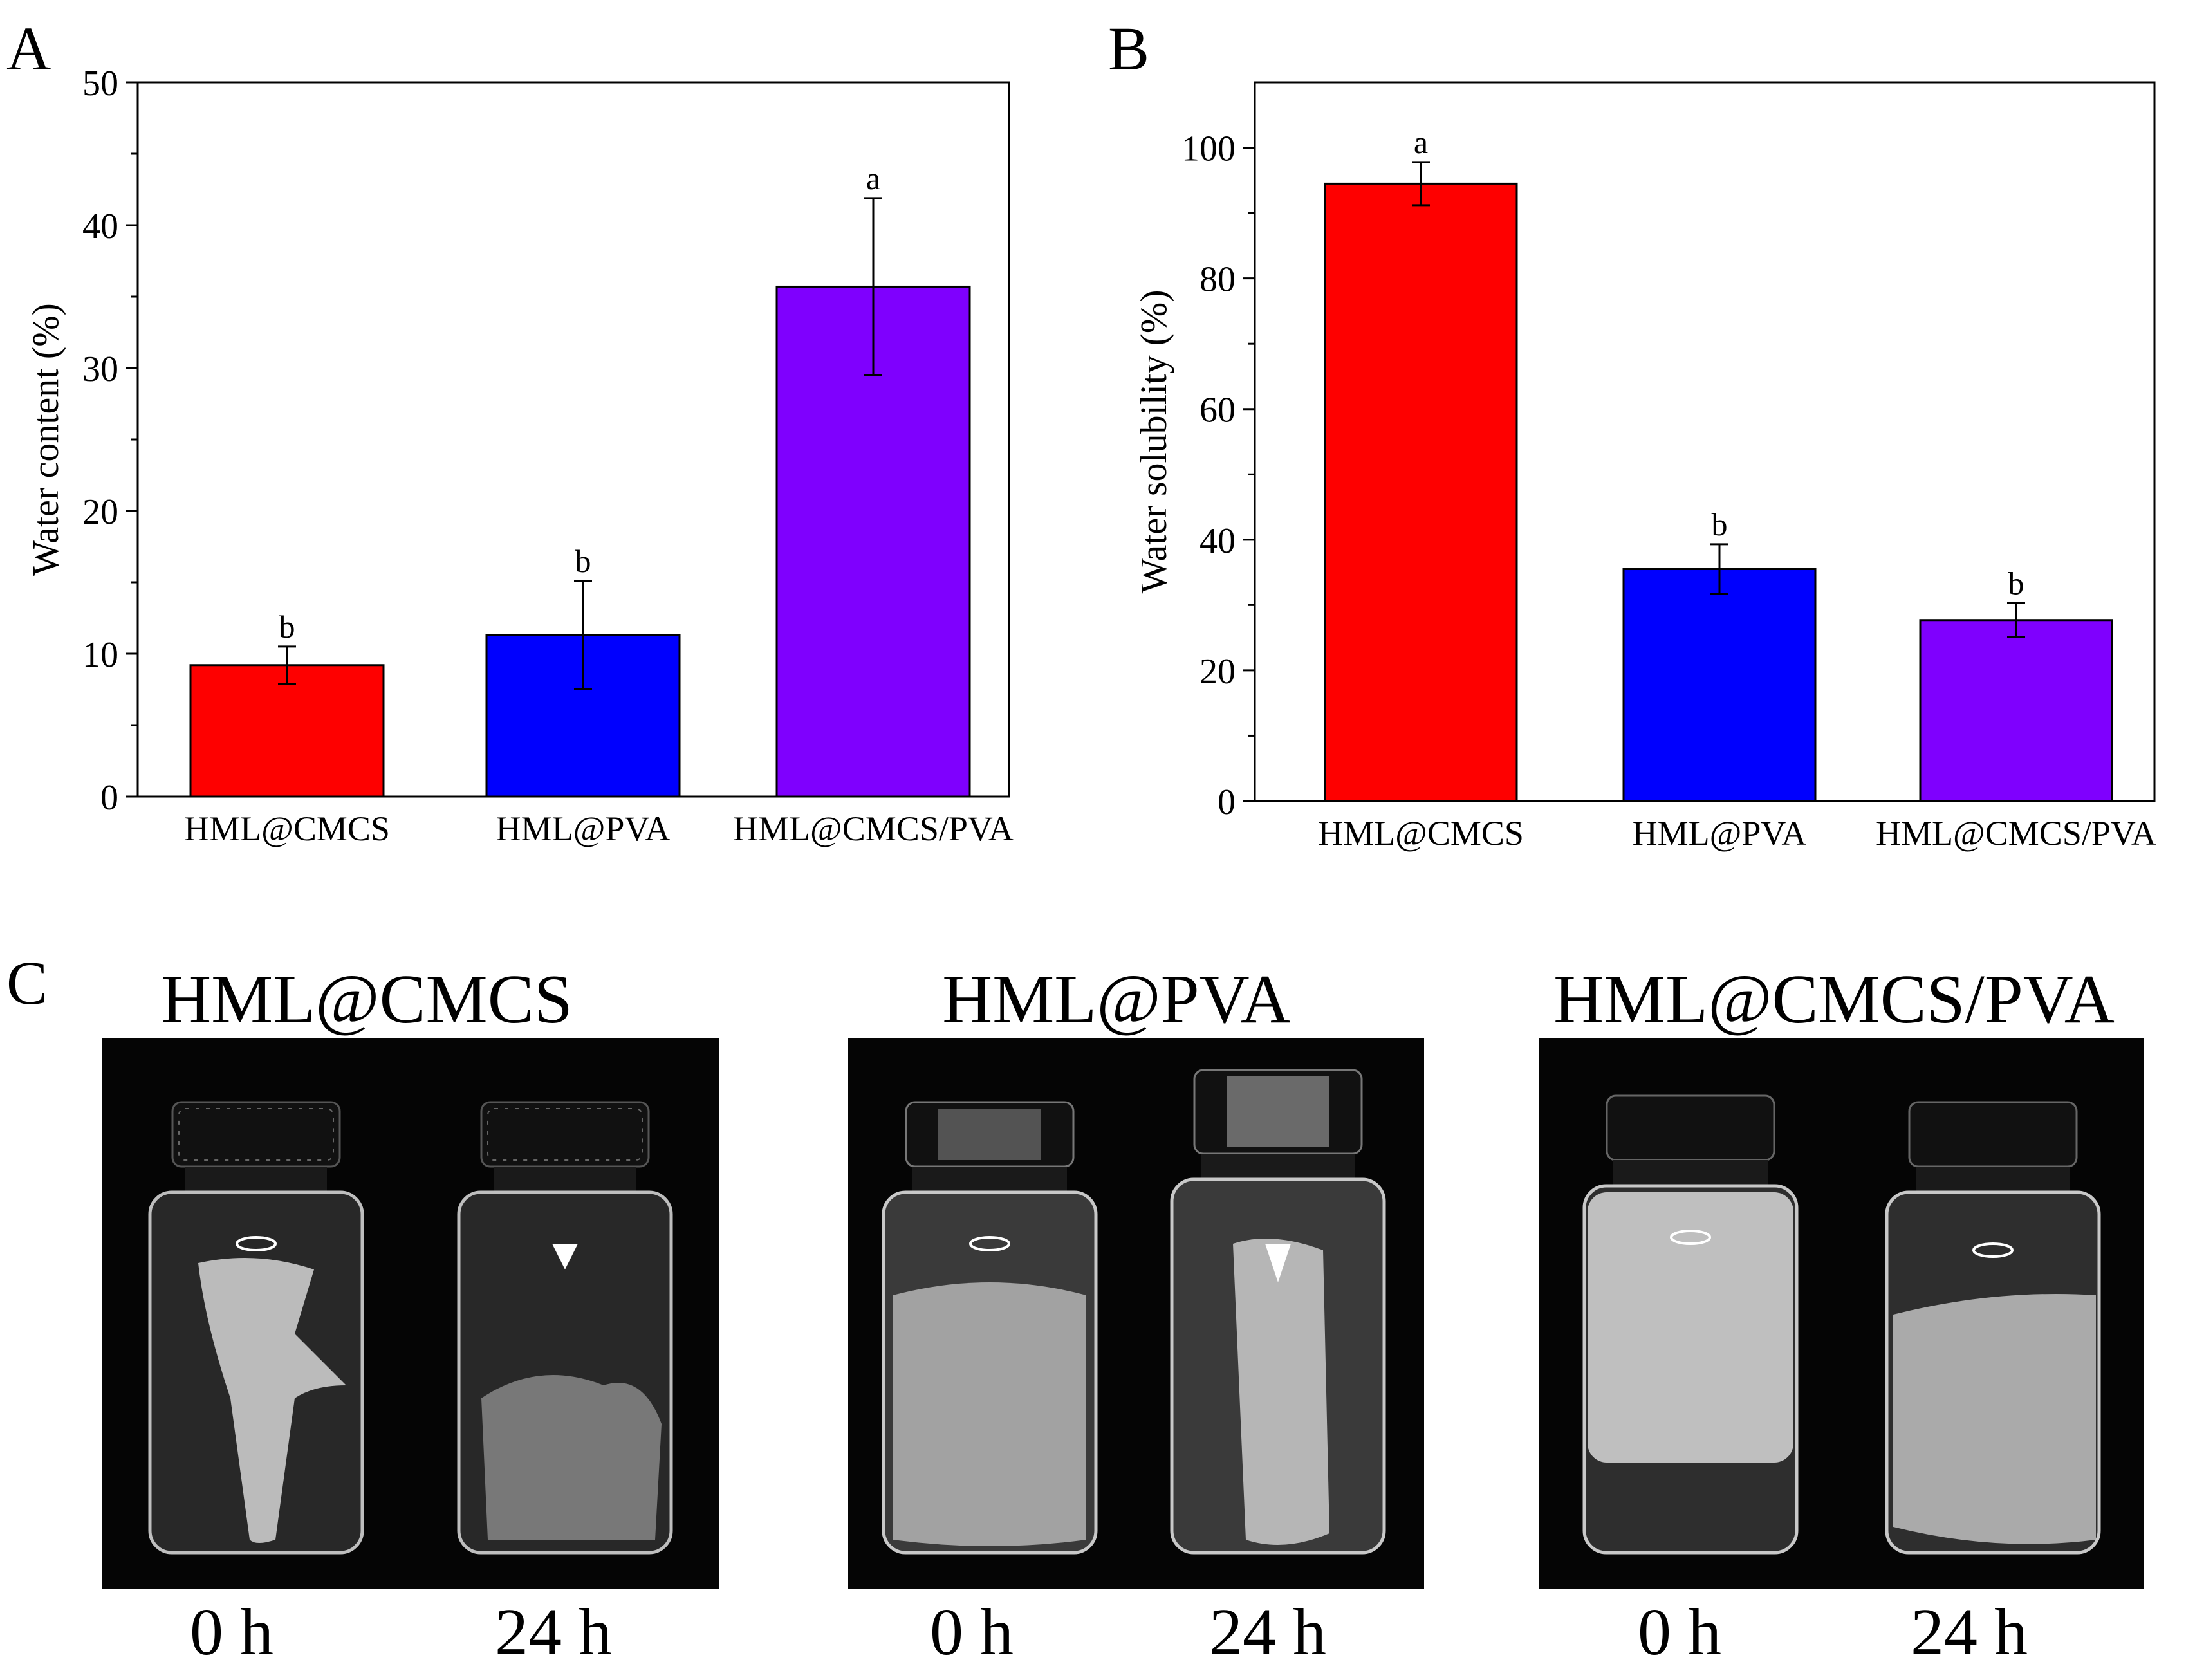 The height and width of the screenshot is (1680, 2195). Describe the element at coordinates (100, 655) in the screenshot. I see `y-tick-label: 10` at that location.